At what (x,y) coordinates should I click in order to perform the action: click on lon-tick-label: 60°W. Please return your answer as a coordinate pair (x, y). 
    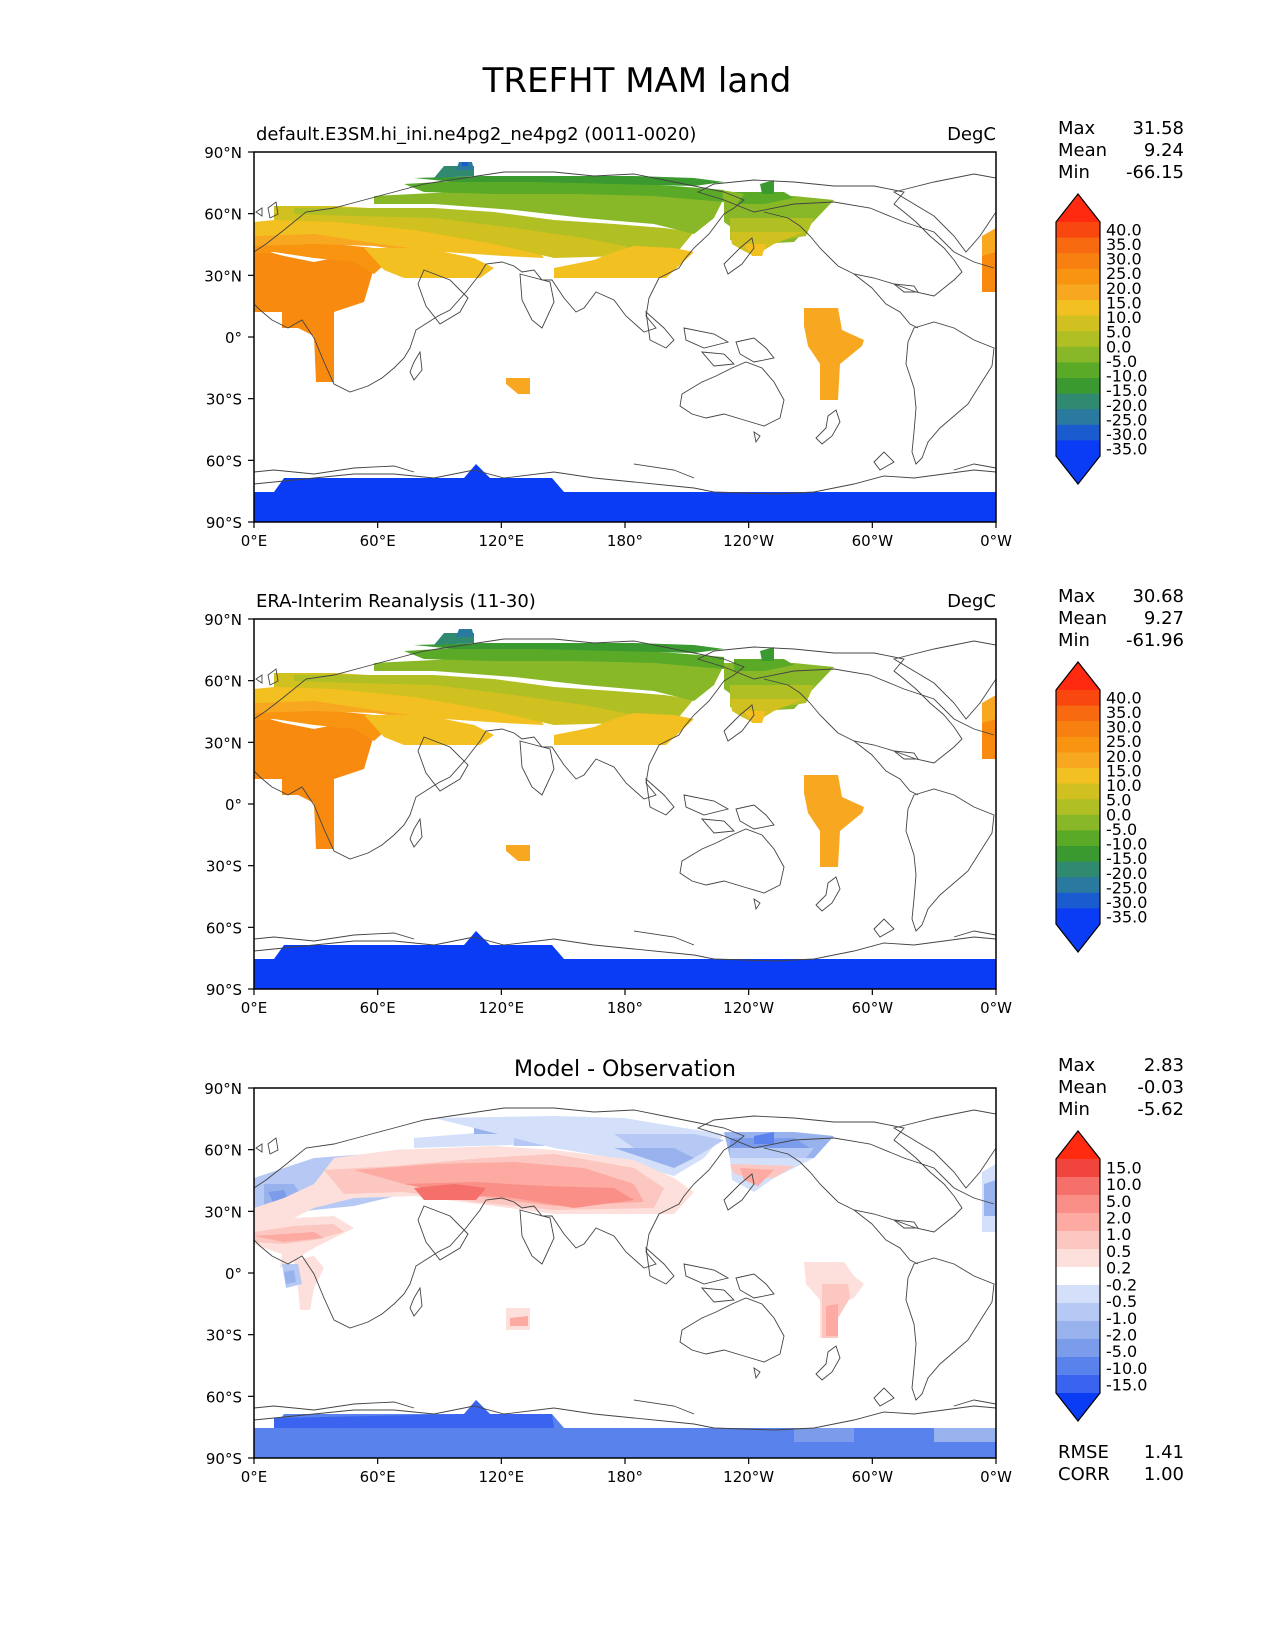
    Looking at the image, I should click on (873, 1008).